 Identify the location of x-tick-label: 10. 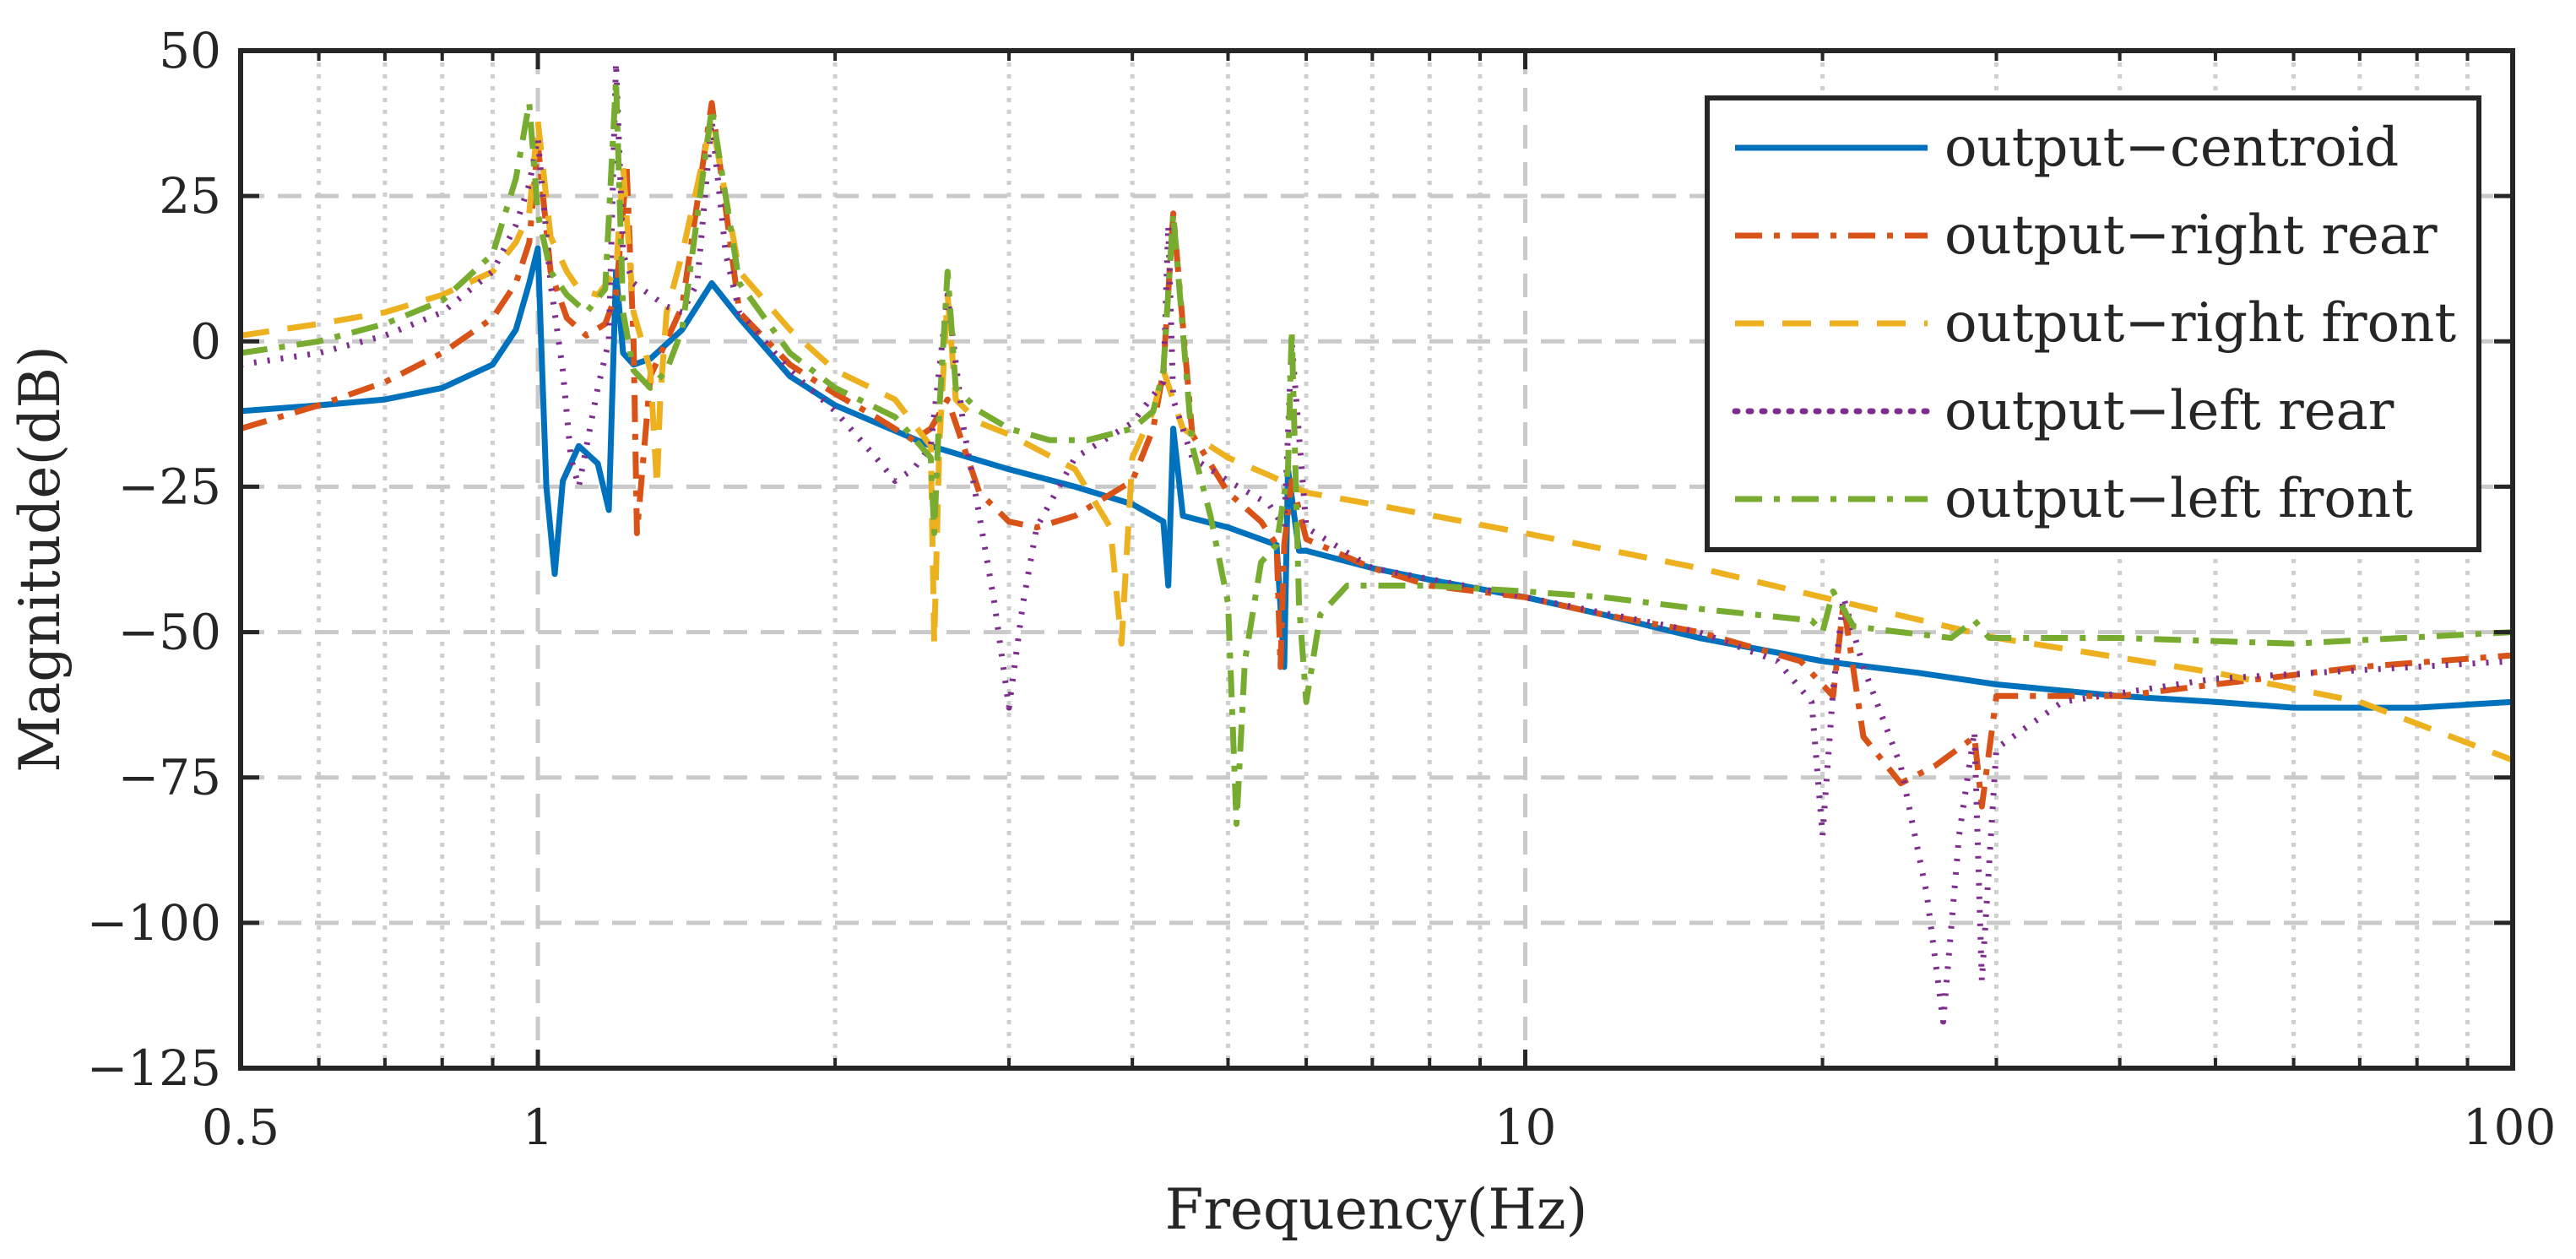
(1526, 1127).